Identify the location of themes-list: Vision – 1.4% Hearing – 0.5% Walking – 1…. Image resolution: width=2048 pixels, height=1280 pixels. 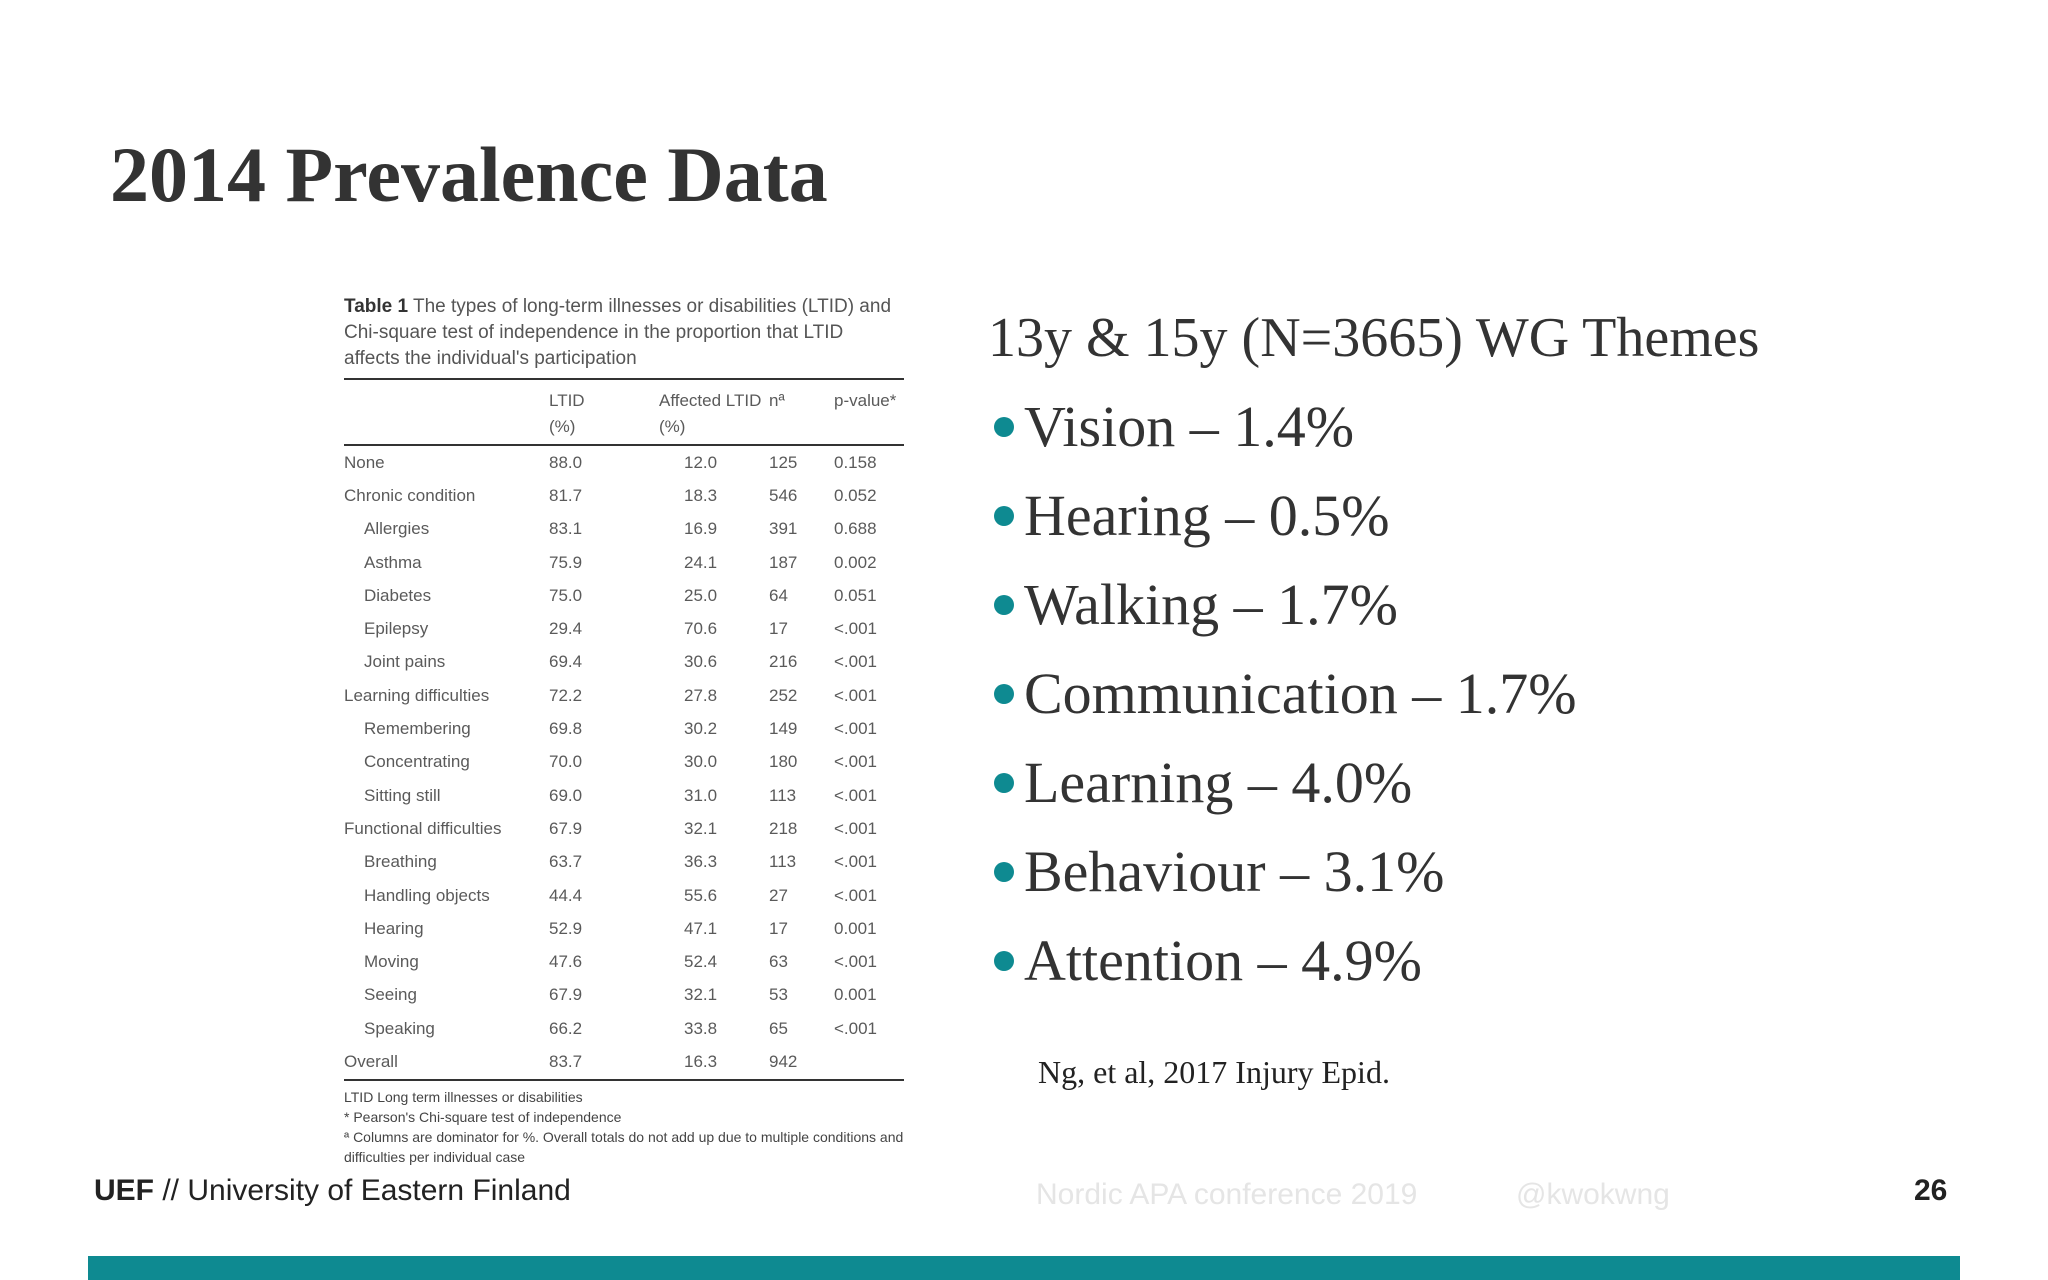
(1282, 703).